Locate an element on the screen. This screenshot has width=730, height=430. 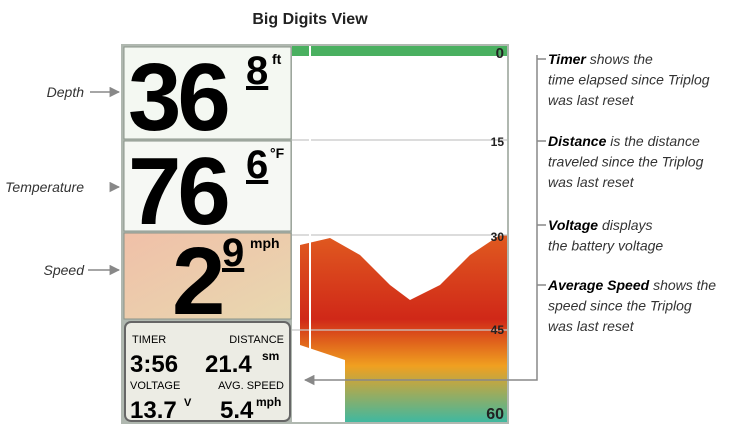
callout-text: Voltage displays is located at coordinates (600, 225).